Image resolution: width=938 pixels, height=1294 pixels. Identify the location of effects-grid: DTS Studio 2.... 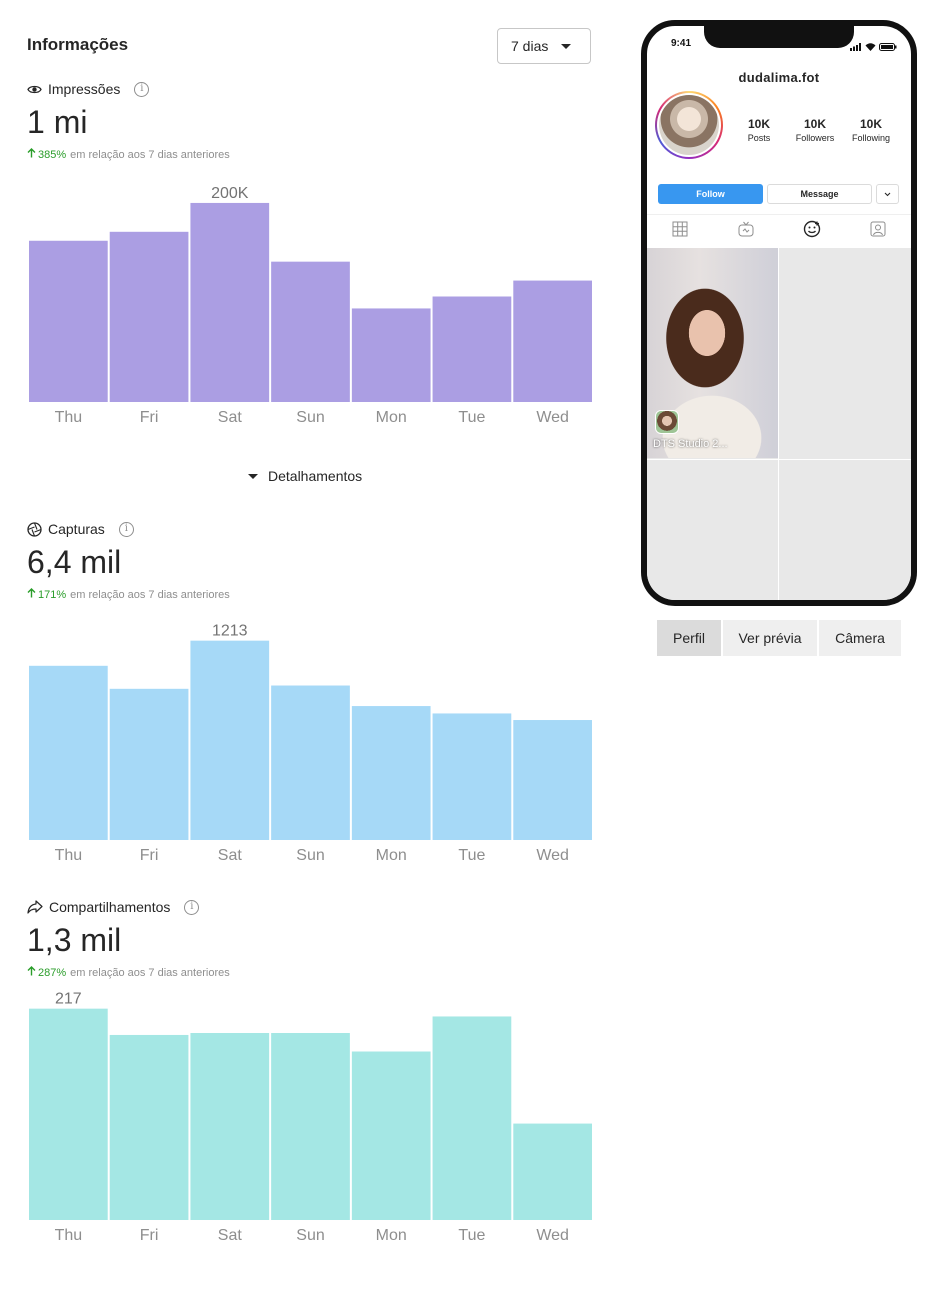
(779, 424).